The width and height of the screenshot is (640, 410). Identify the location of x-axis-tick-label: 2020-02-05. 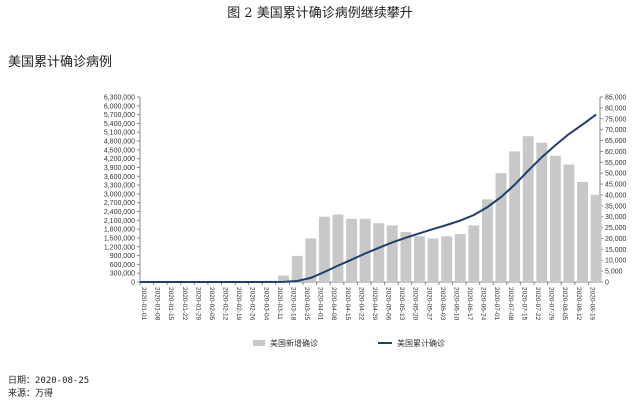
(211, 304).